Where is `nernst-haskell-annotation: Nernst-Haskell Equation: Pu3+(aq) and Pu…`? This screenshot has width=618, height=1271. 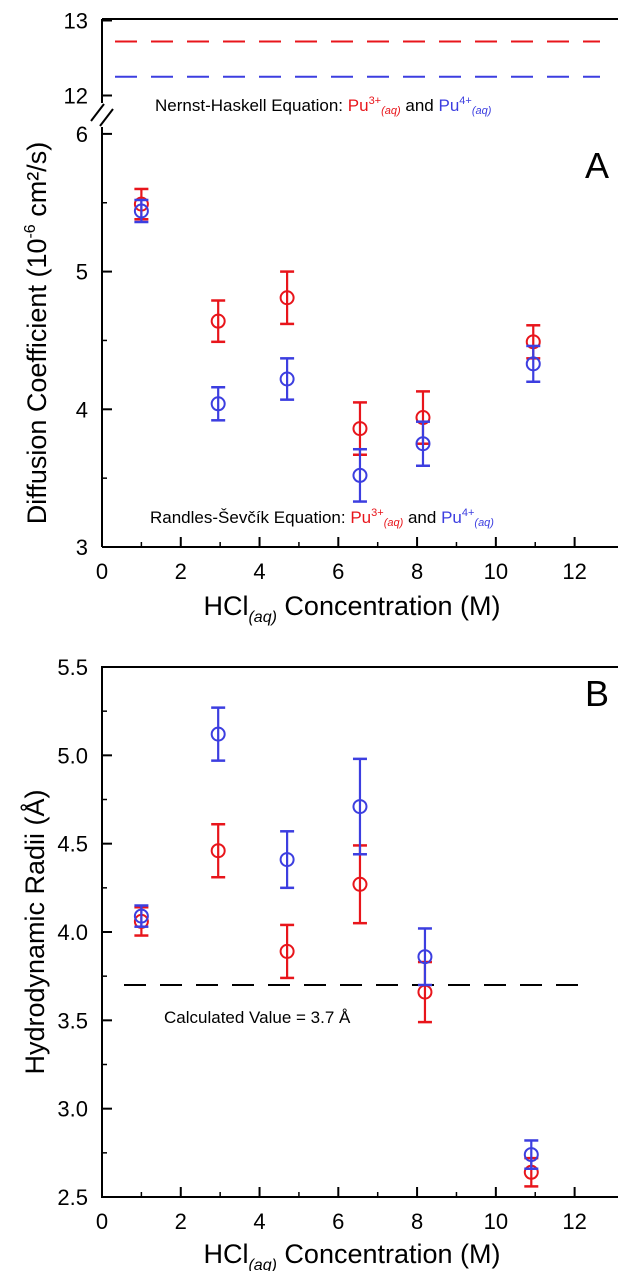
nernst-haskell-annotation: Nernst-Haskell Equation: Pu3+(aq) and Pu… is located at coordinates (323, 106).